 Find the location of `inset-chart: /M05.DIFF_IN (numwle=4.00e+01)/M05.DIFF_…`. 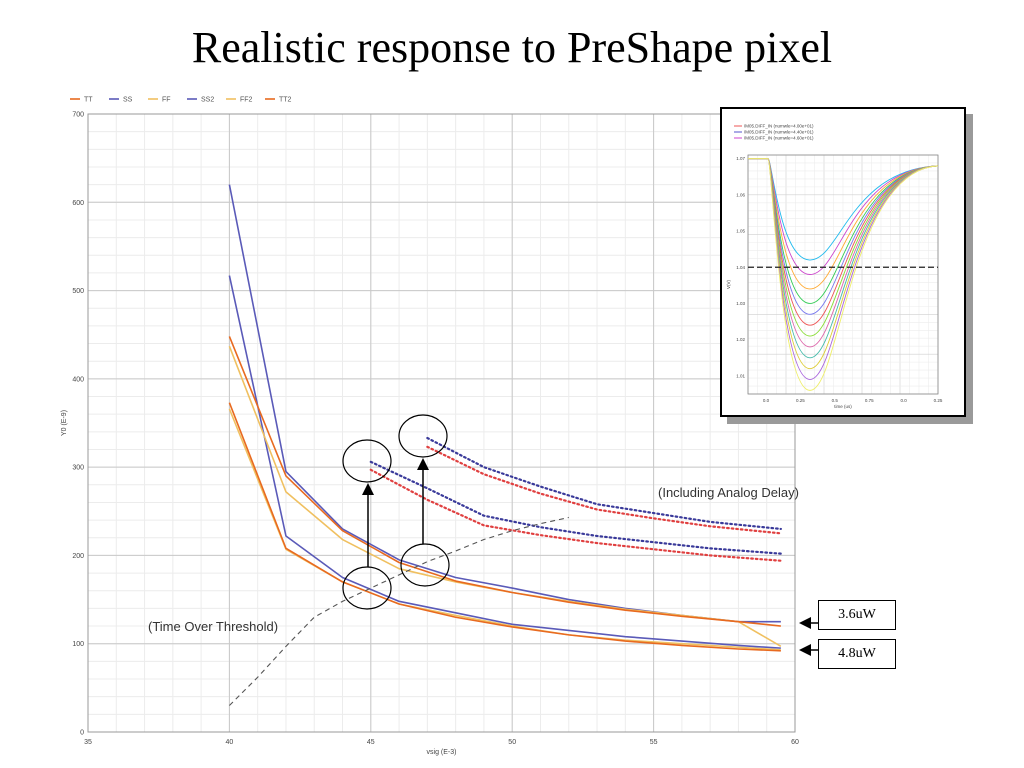

inset-chart: /M05.DIFF_IN (numwle=4.00e+01)/M05.DIFF_… is located at coordinates (843, 262).